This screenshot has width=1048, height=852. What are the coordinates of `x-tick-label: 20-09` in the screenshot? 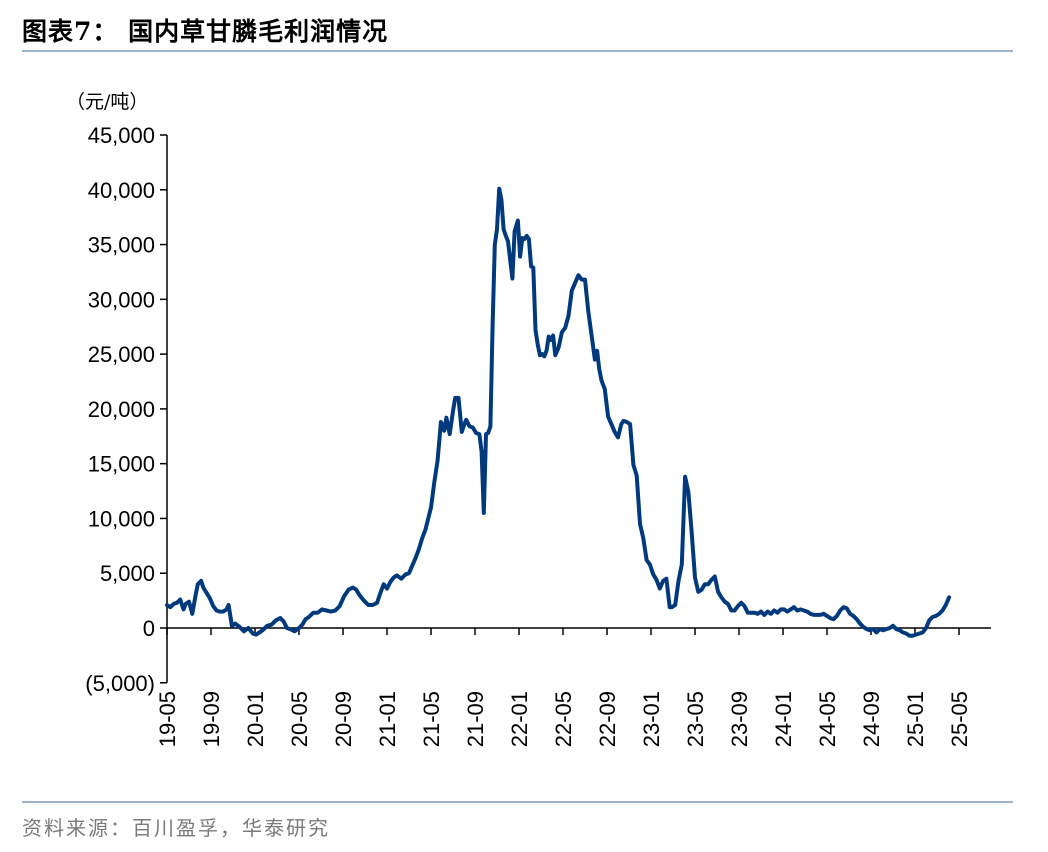 It's located at (343, 719).